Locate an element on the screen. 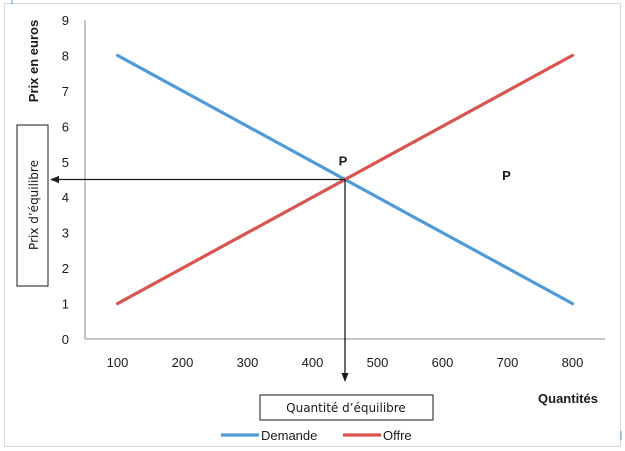  x-tick-label: 300 is located at coordinates (248, 362).